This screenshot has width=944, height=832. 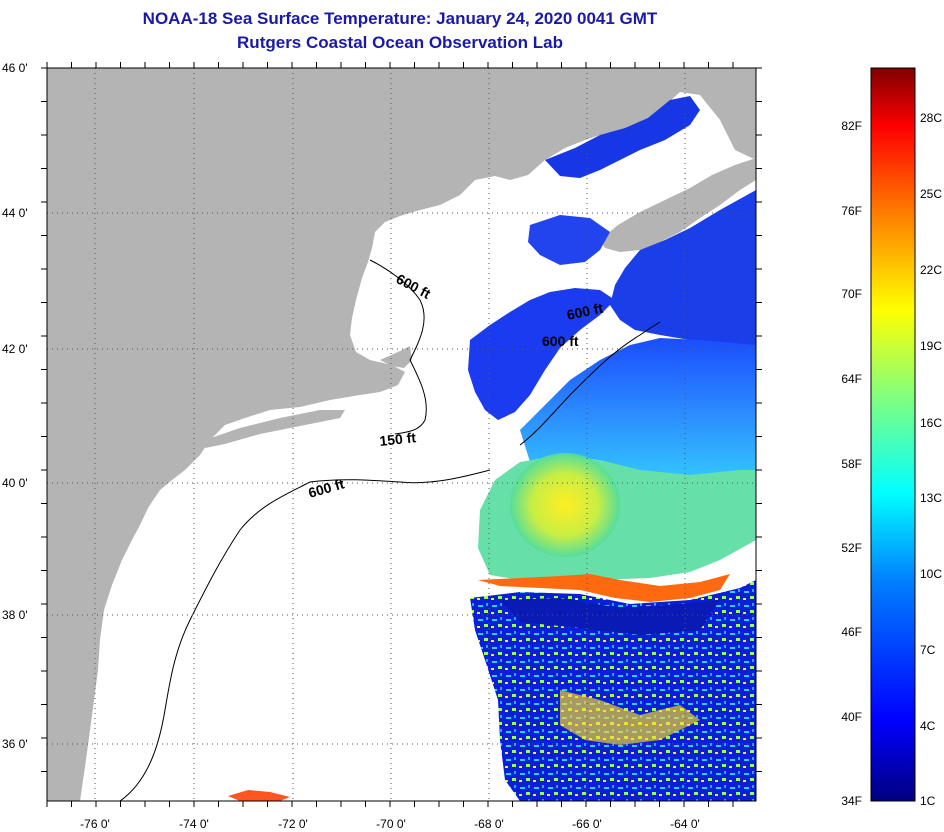 I want to click on colorbar-c-label: 25C, so click(x=931, y=194).